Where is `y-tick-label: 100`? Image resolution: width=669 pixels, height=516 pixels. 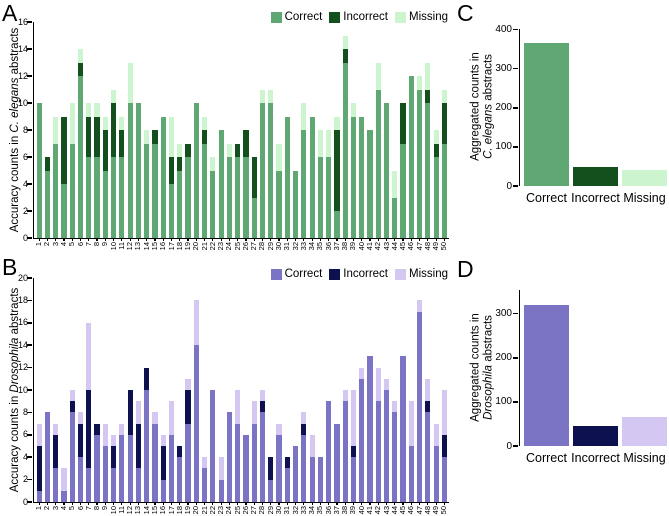
y-tick-label: 100 is located at coordinates (503, 402).